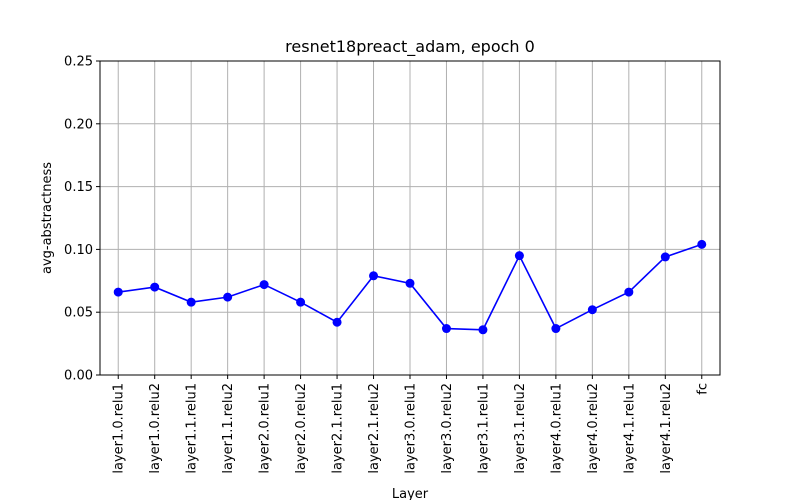  What do you see at coordinates (410, 493) in the screenshot?
I see `x-axis-label: Layer` at bounding box center [410, 493].